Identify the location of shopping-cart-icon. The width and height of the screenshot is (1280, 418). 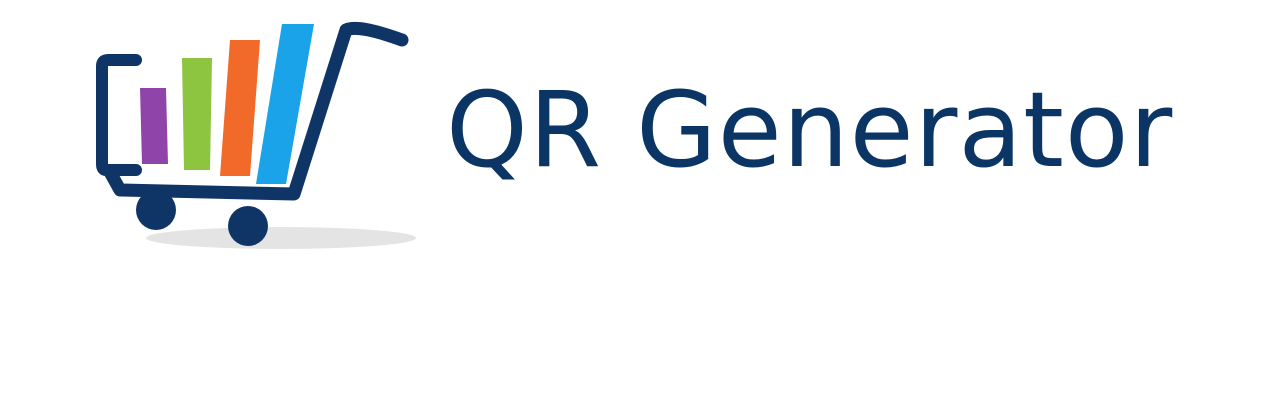
(256, 135).